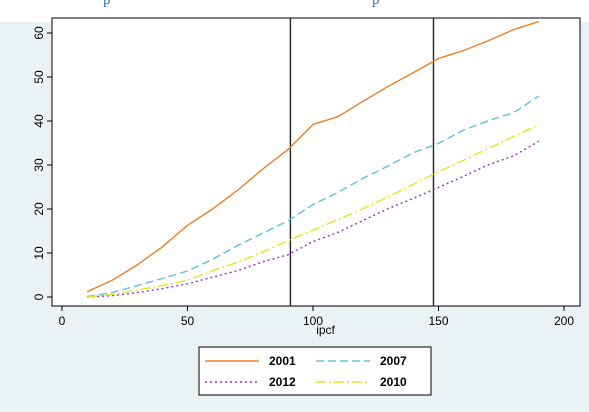  What do you see at coordinates (39, 121) in the screenshot?
I see `y-tick-label-40: 40` at bounding box center [39, 121].